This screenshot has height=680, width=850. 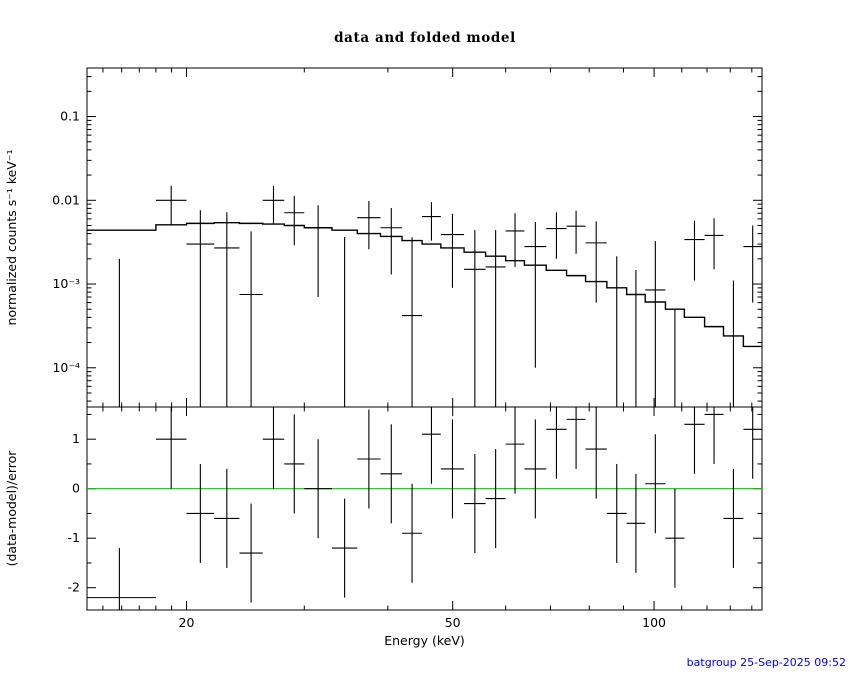 What do you see at coordinates (74, 587) in the screenshot?
I see `svg-text: -2` at bounding box center [74, 587].